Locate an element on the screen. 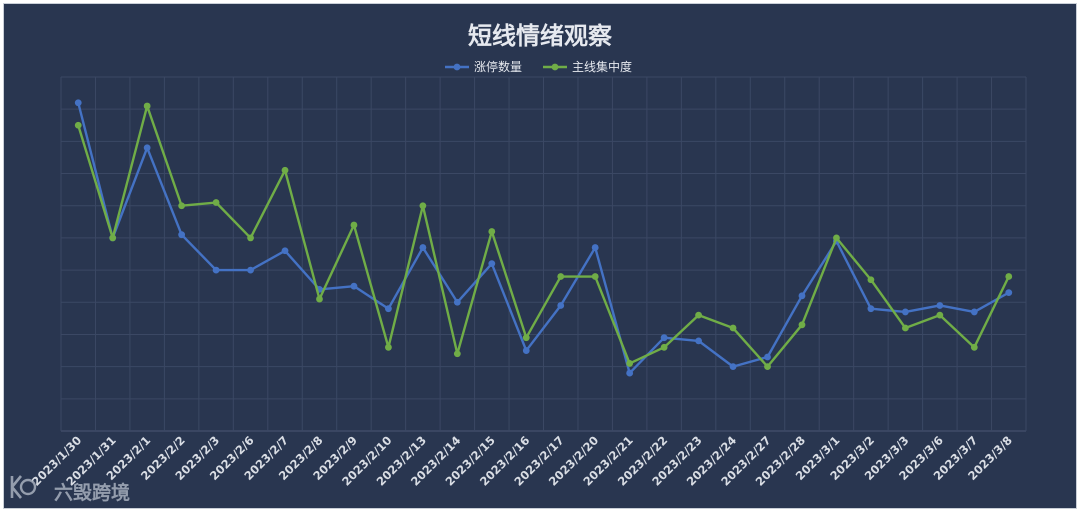 This screenshot has width=1080, height=512. legend: 涨停数量 主线集中度 is located at coordinates (538, 66).